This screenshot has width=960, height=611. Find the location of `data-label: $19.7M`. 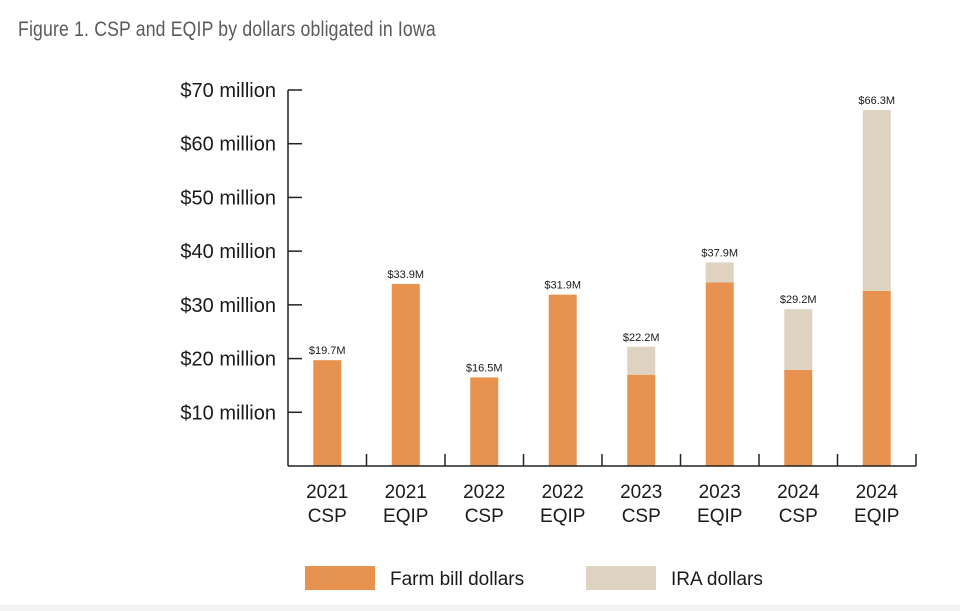

data-label: $19.7M is located at coordinates (327, 351).